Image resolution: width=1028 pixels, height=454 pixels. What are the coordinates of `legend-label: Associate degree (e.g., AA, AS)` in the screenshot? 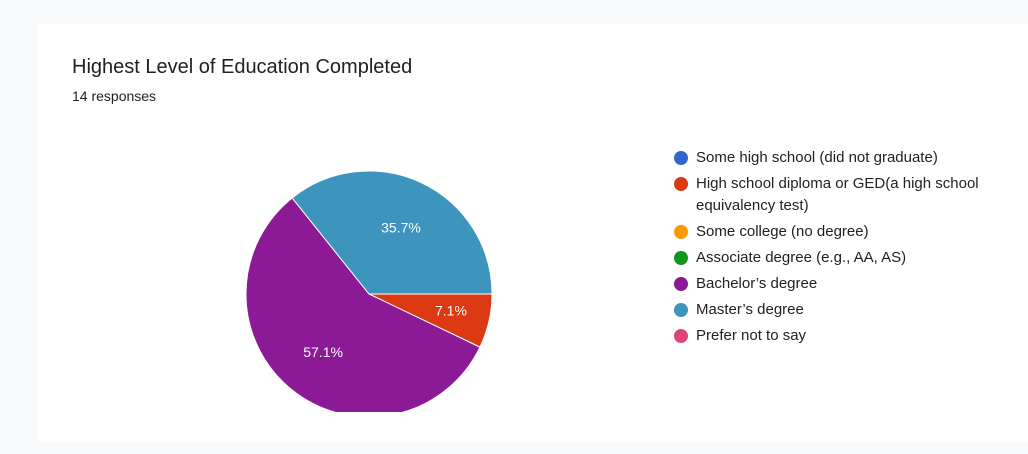 It's located at (801, 257).